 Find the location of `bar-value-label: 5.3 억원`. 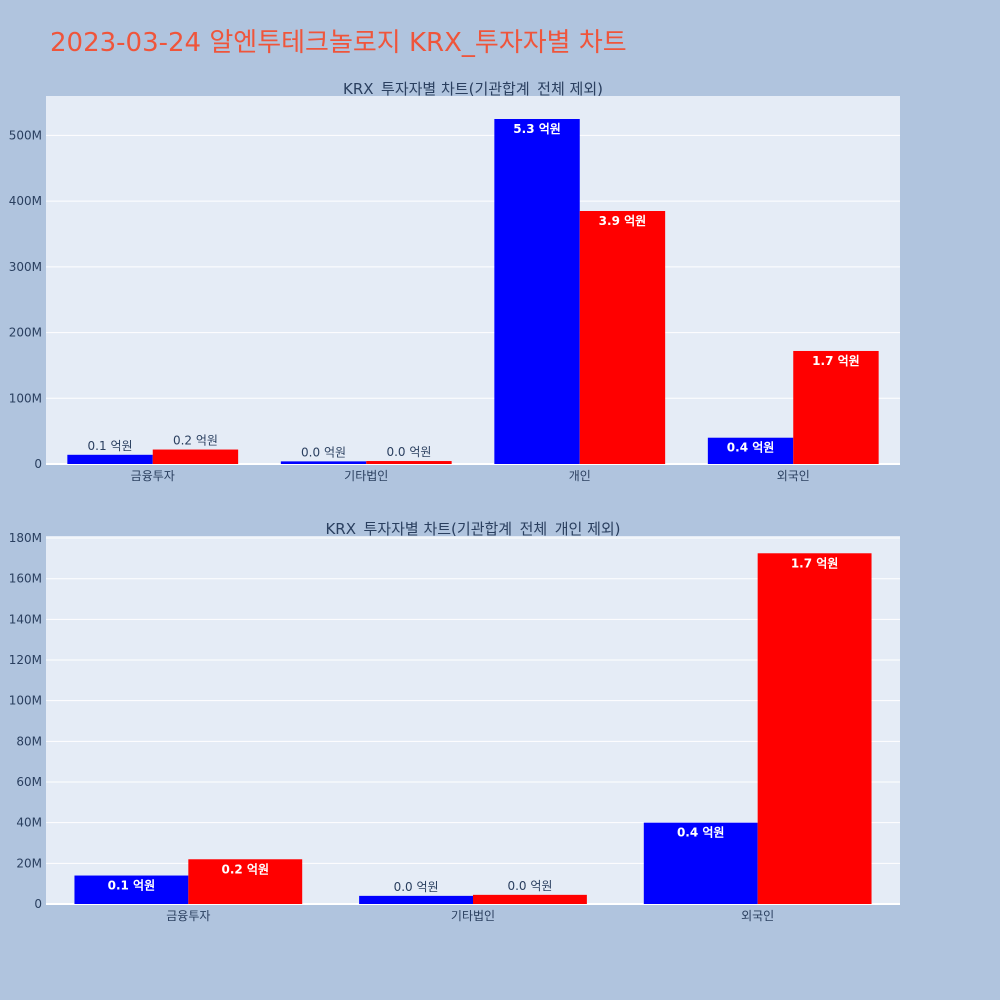

bar-value-label: 5.3 억원 is located at coordinates (537, 129).